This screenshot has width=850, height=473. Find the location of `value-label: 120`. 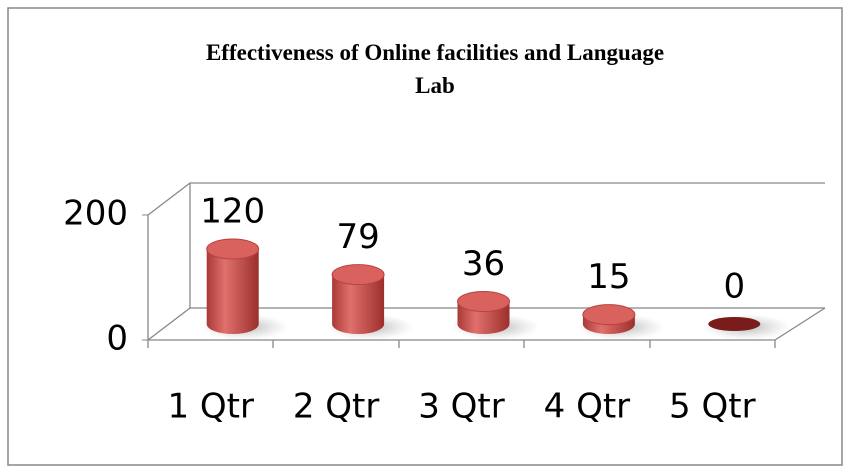

value-label: 120 is located at coordinates (232, 212).